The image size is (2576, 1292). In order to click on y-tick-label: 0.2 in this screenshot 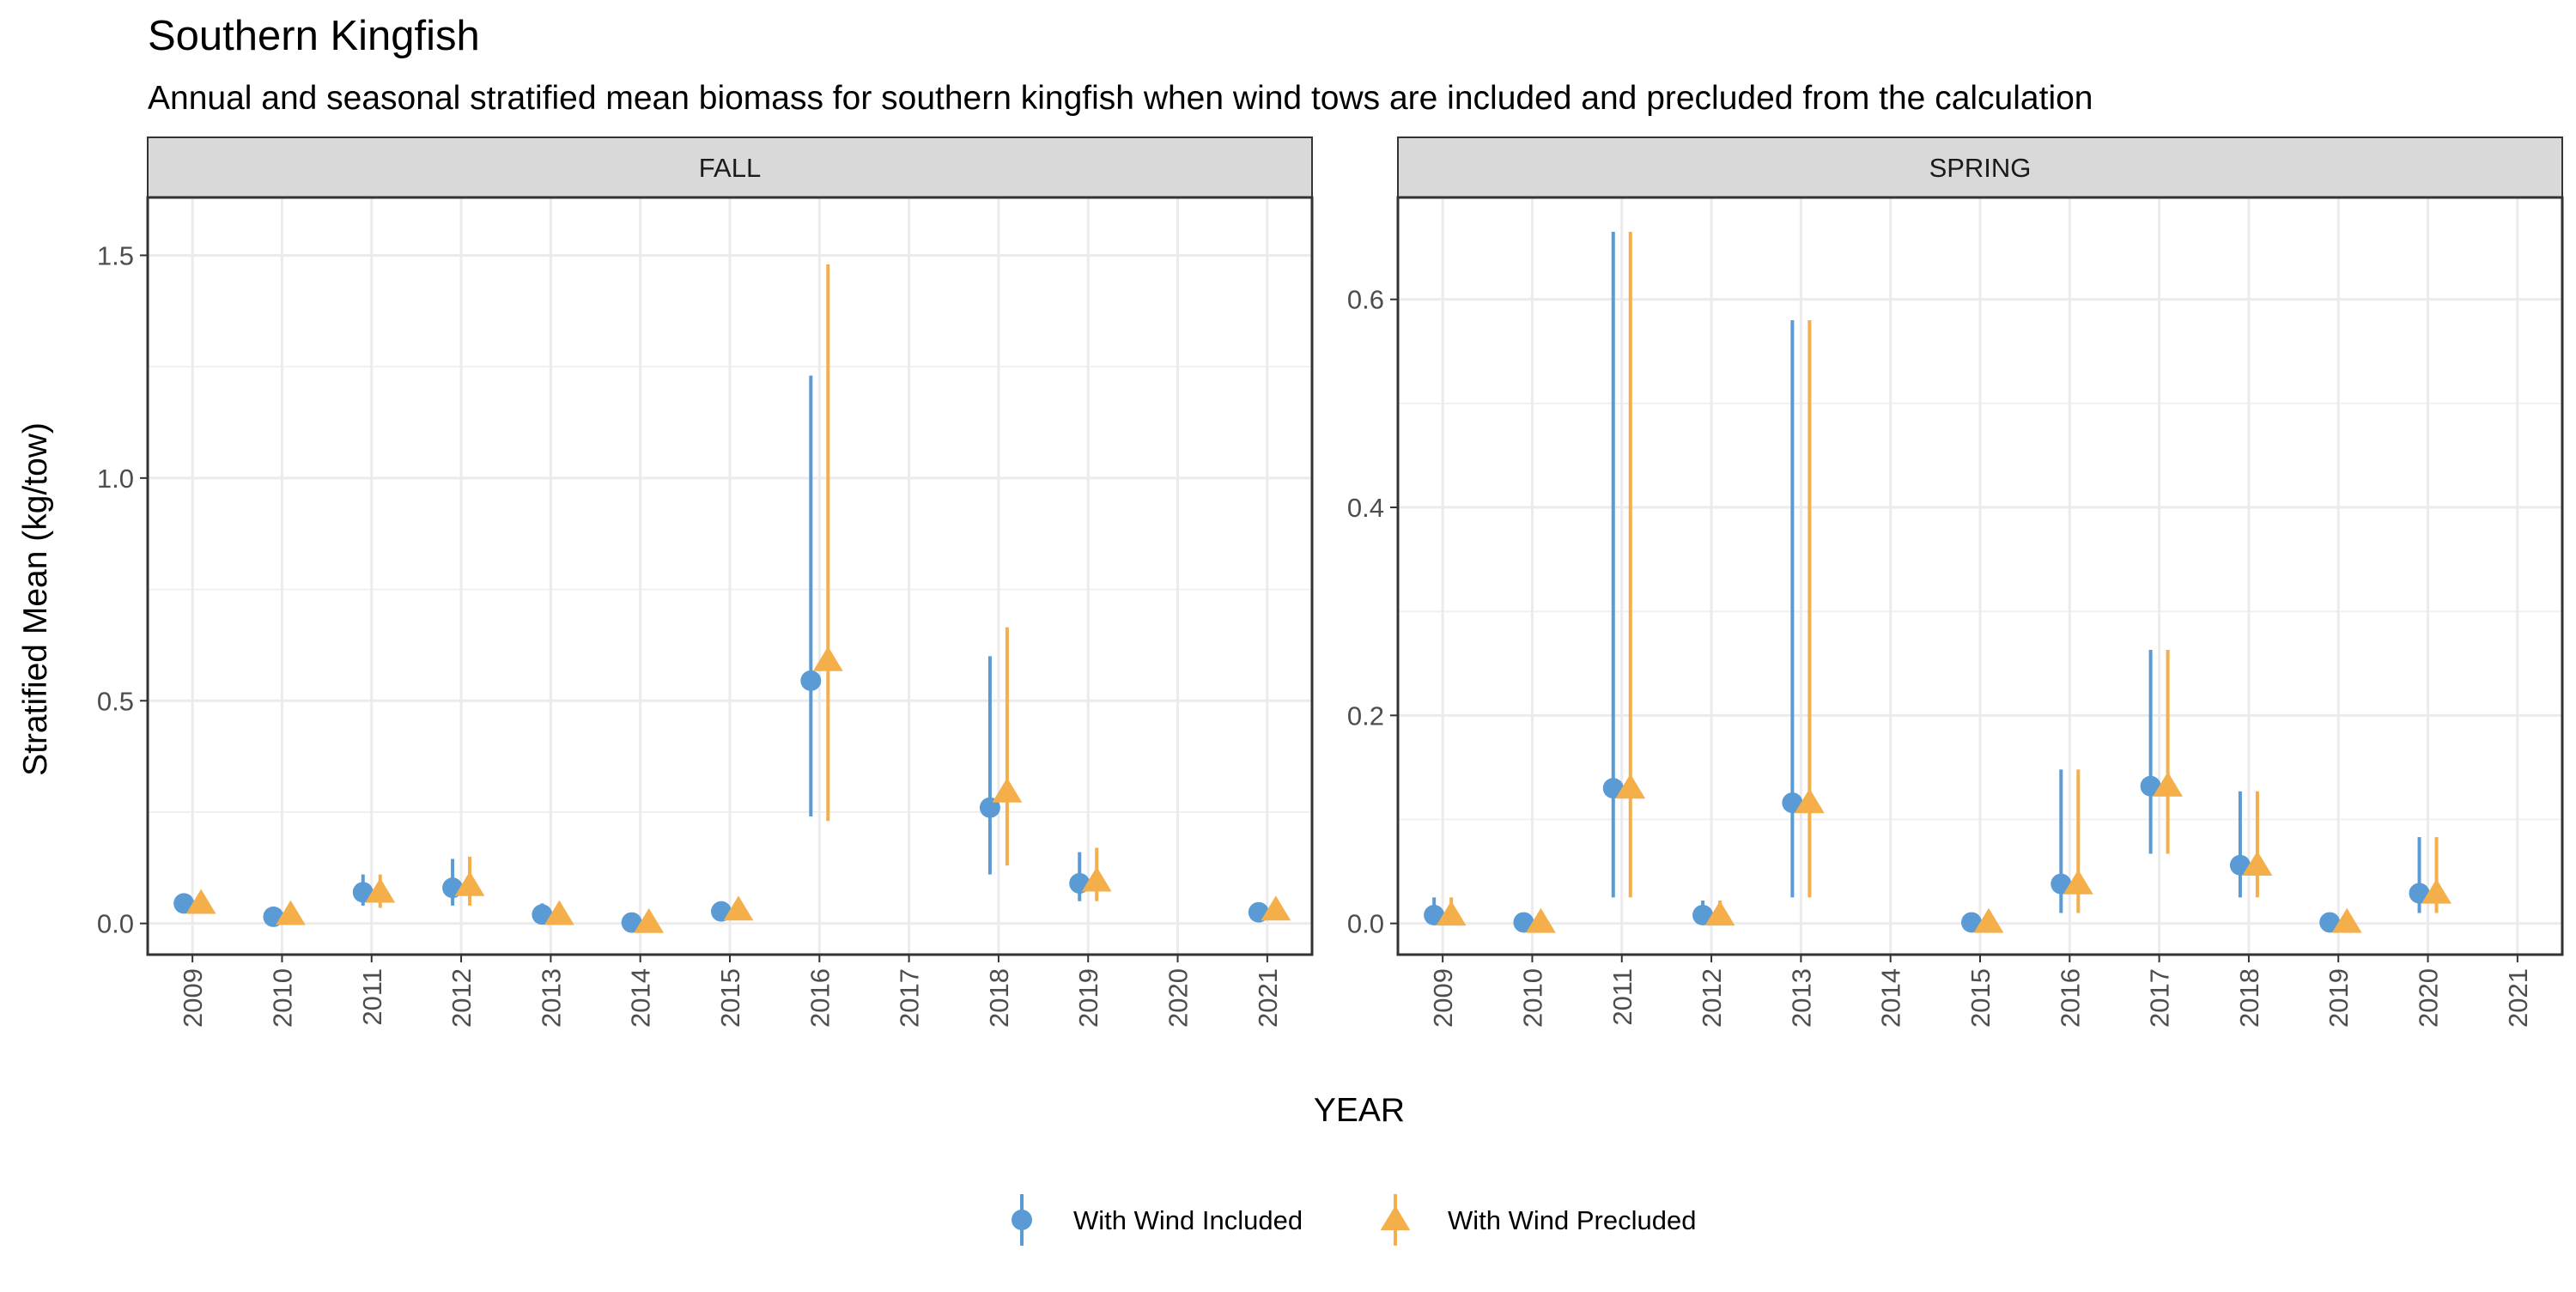, I will do `click(1365, 716)`.